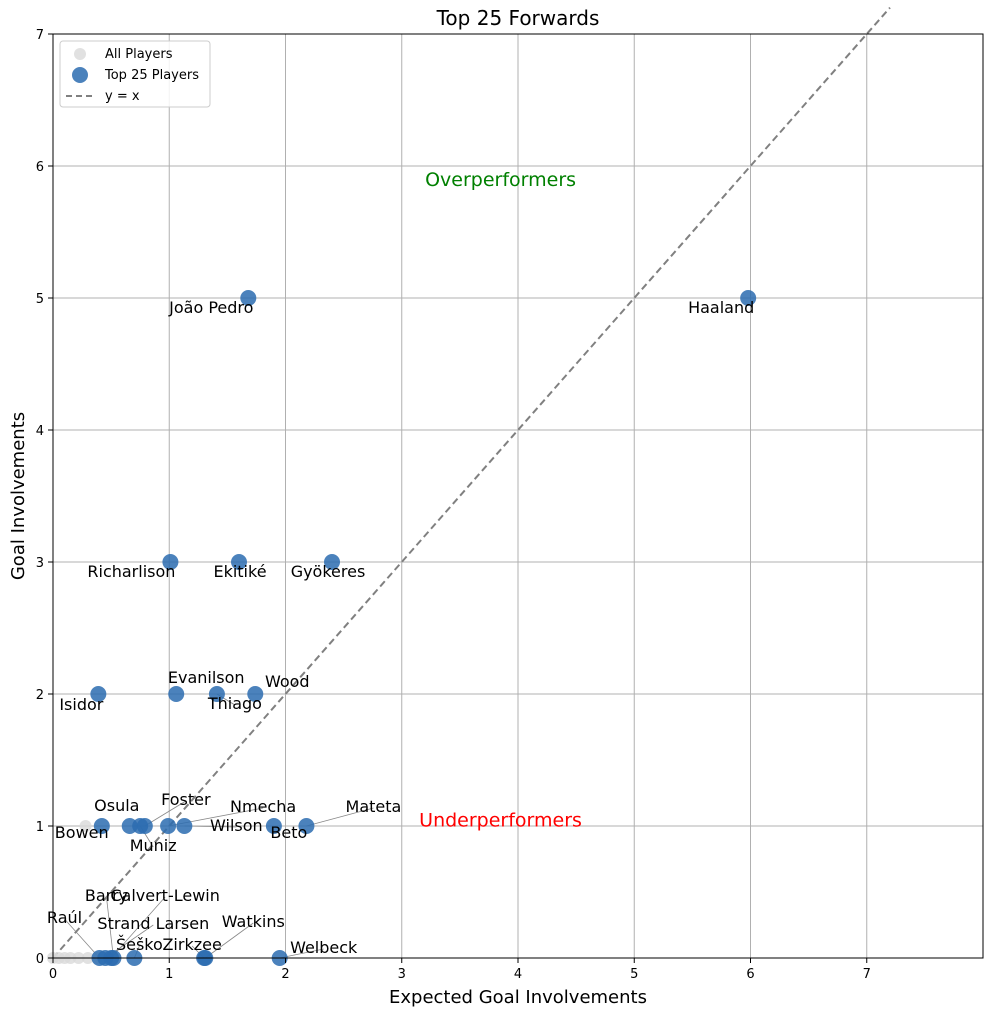 This screenshot has height=1016, width=993. Describe the element at coordinates (151, 75) in the screenshot. I see `legend-top25-label: Top 25 Players` at that location.